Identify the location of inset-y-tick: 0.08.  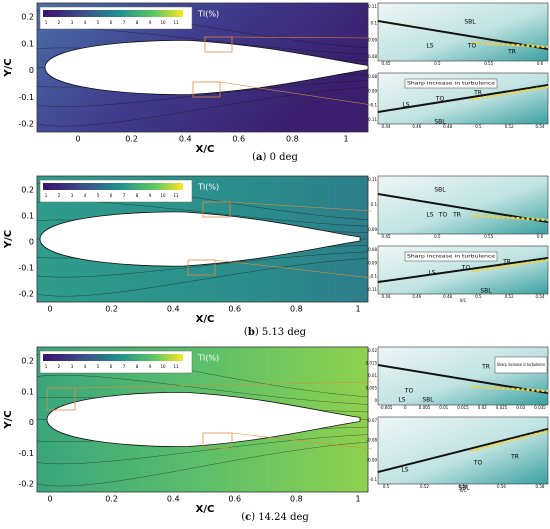
(372, 56).